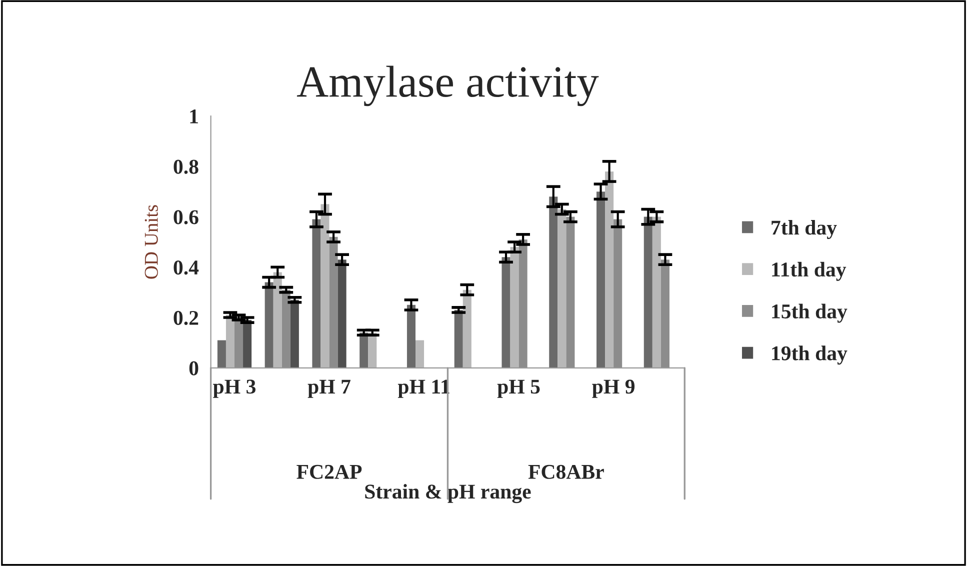  What do you see at coordinates (804, 230) in the screenshot?
I see `legend-label: 7th day` at bounding box center [804, 230].